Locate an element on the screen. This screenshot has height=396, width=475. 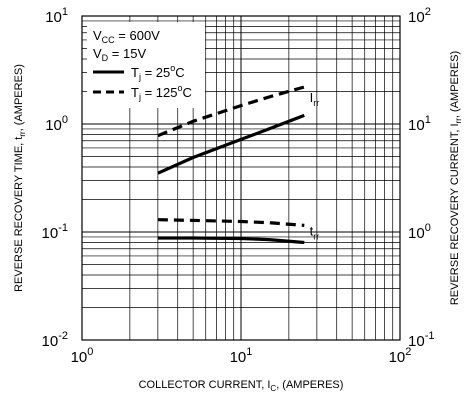
y-left-tick-label: 10⁻¹ is located at coordinates (55, 232).